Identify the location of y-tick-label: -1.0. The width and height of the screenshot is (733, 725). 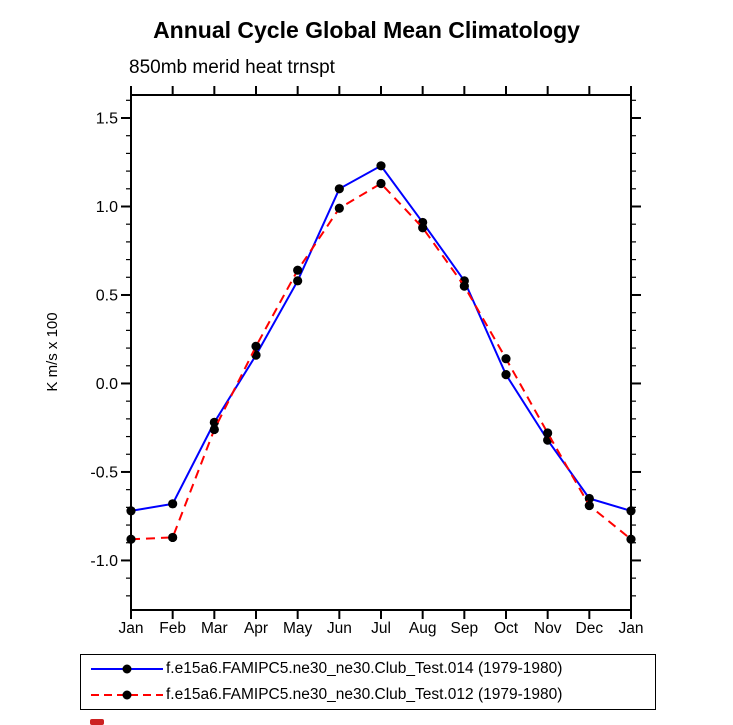
(104, 561).